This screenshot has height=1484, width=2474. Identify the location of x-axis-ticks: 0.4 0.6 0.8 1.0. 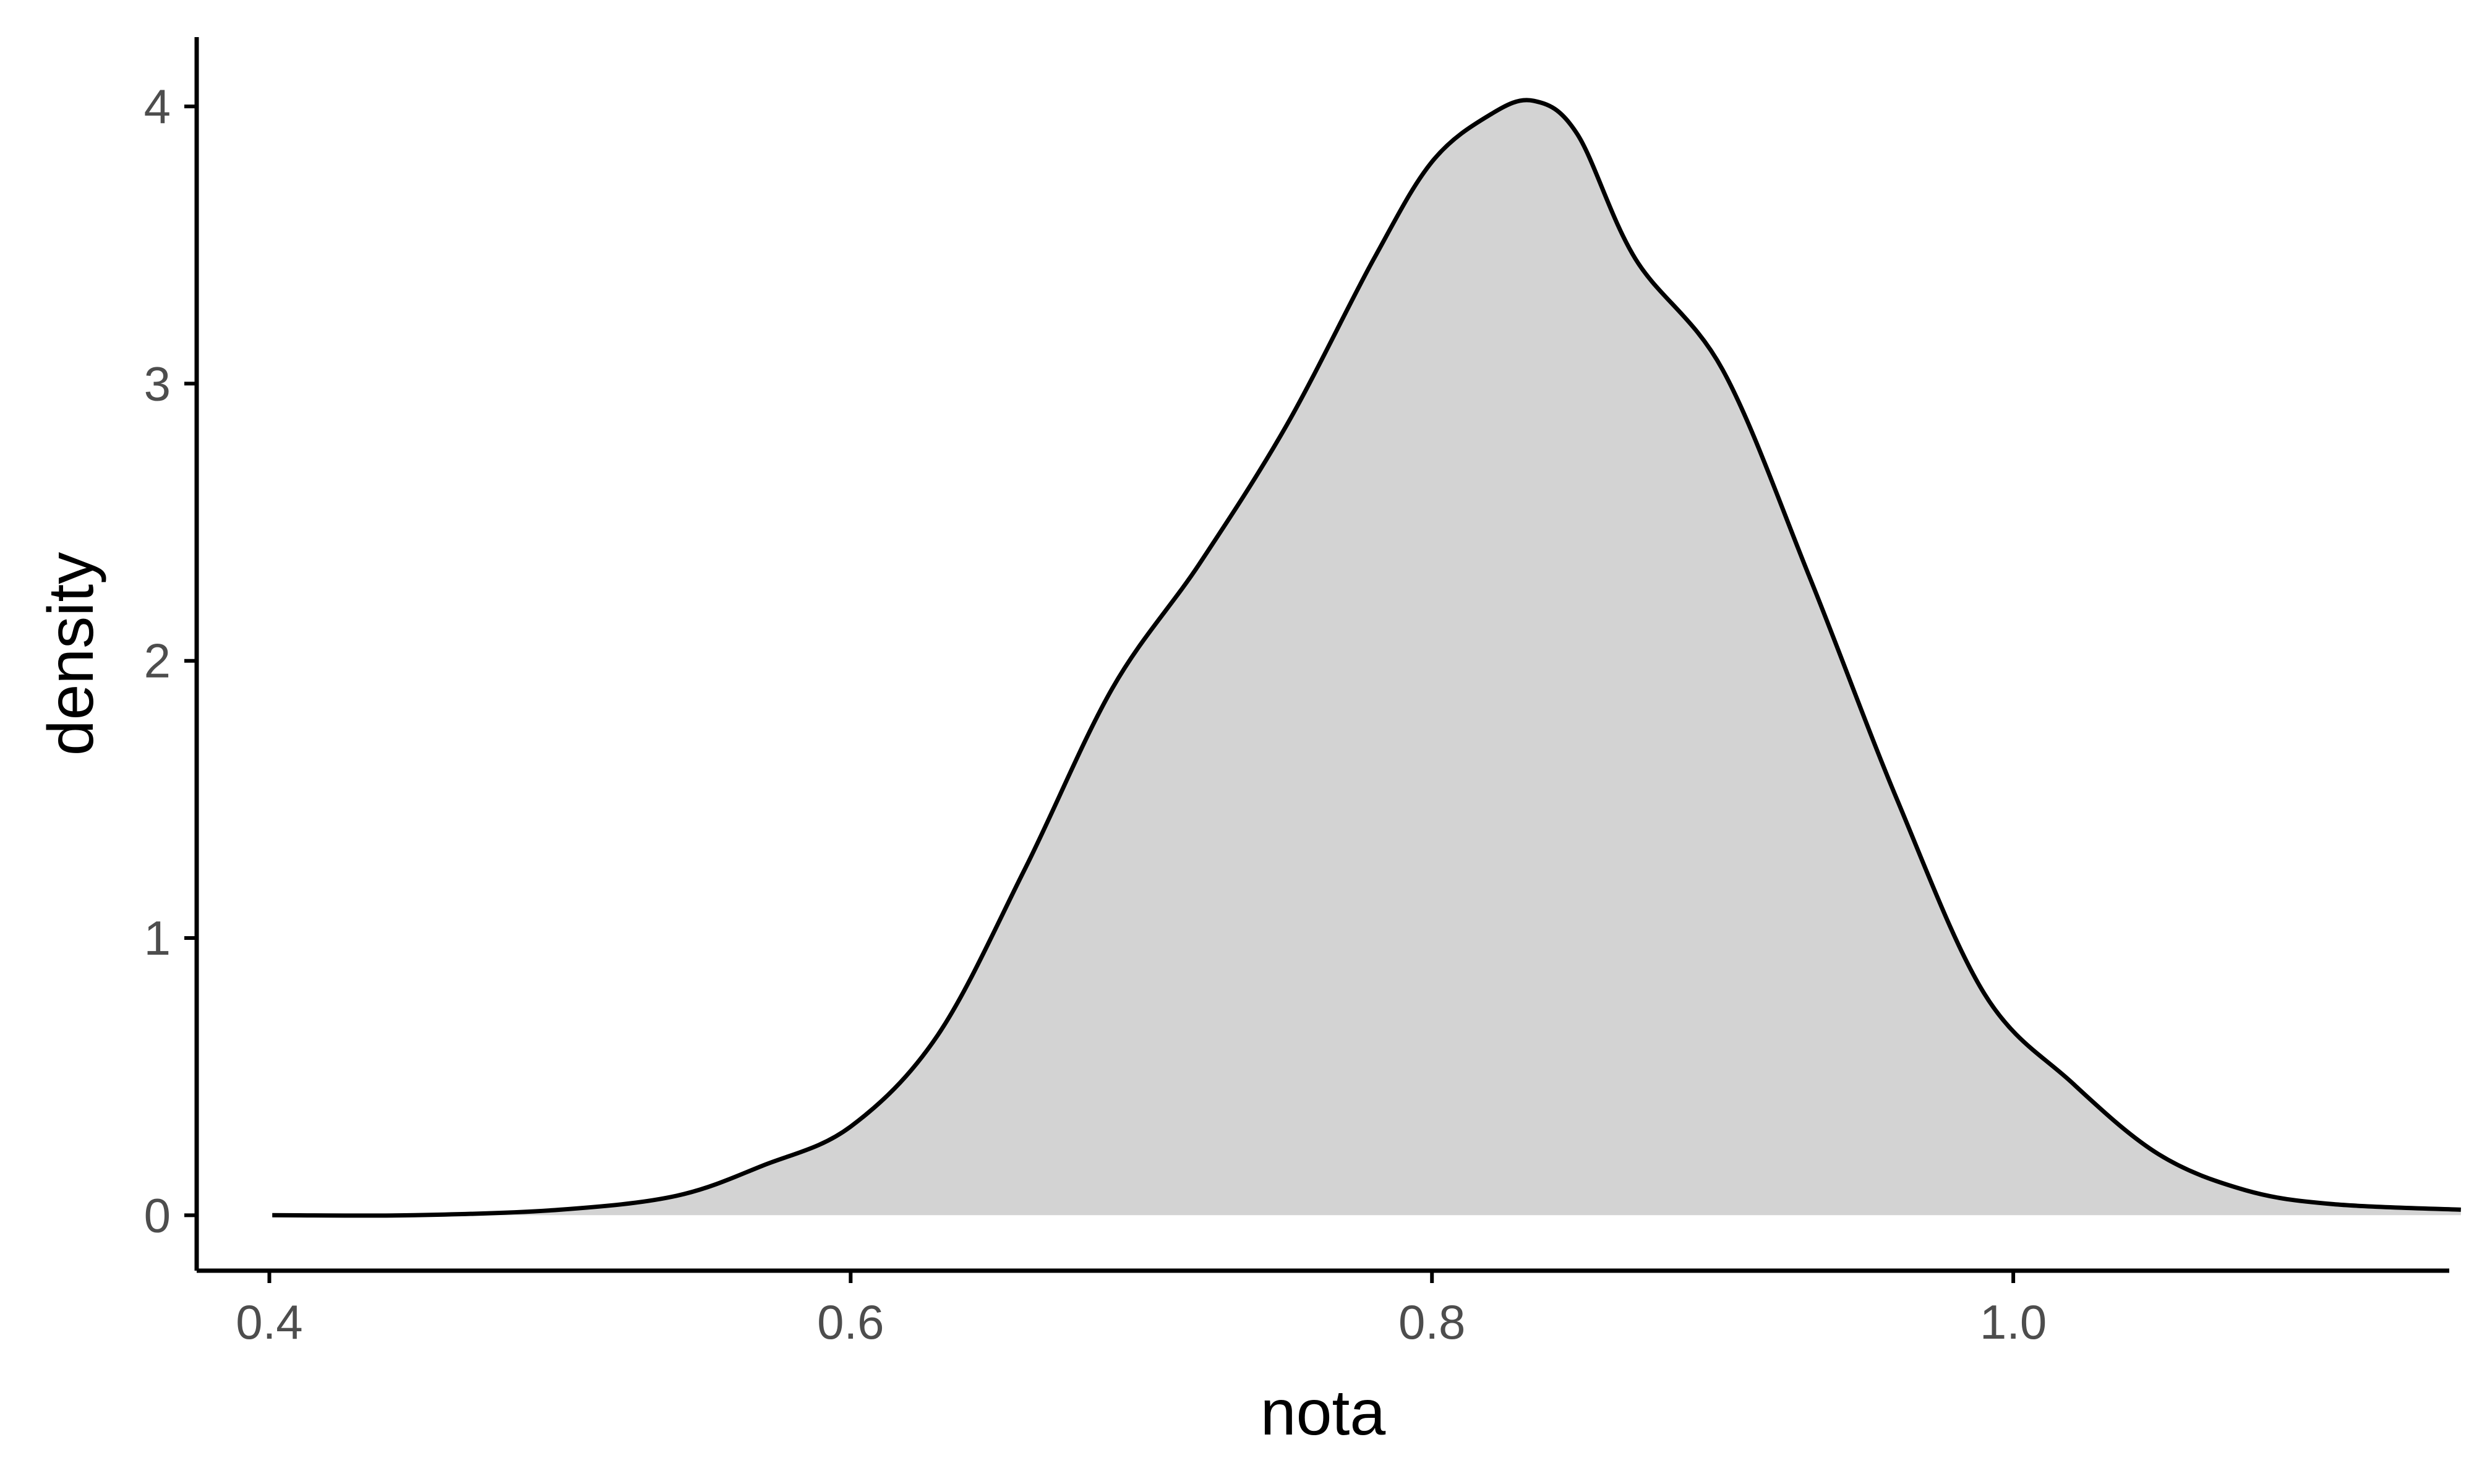
(1141, 1310).